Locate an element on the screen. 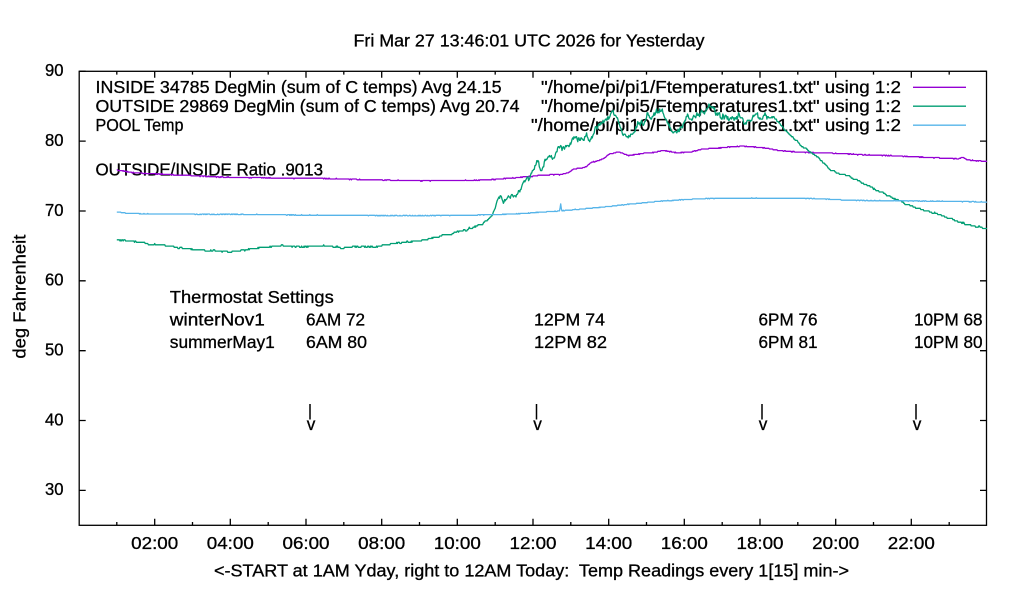 Image resolution: width=1020 pixels, height=600 pixels. svg-text: 22:00 is located at coordinates (911, 543).